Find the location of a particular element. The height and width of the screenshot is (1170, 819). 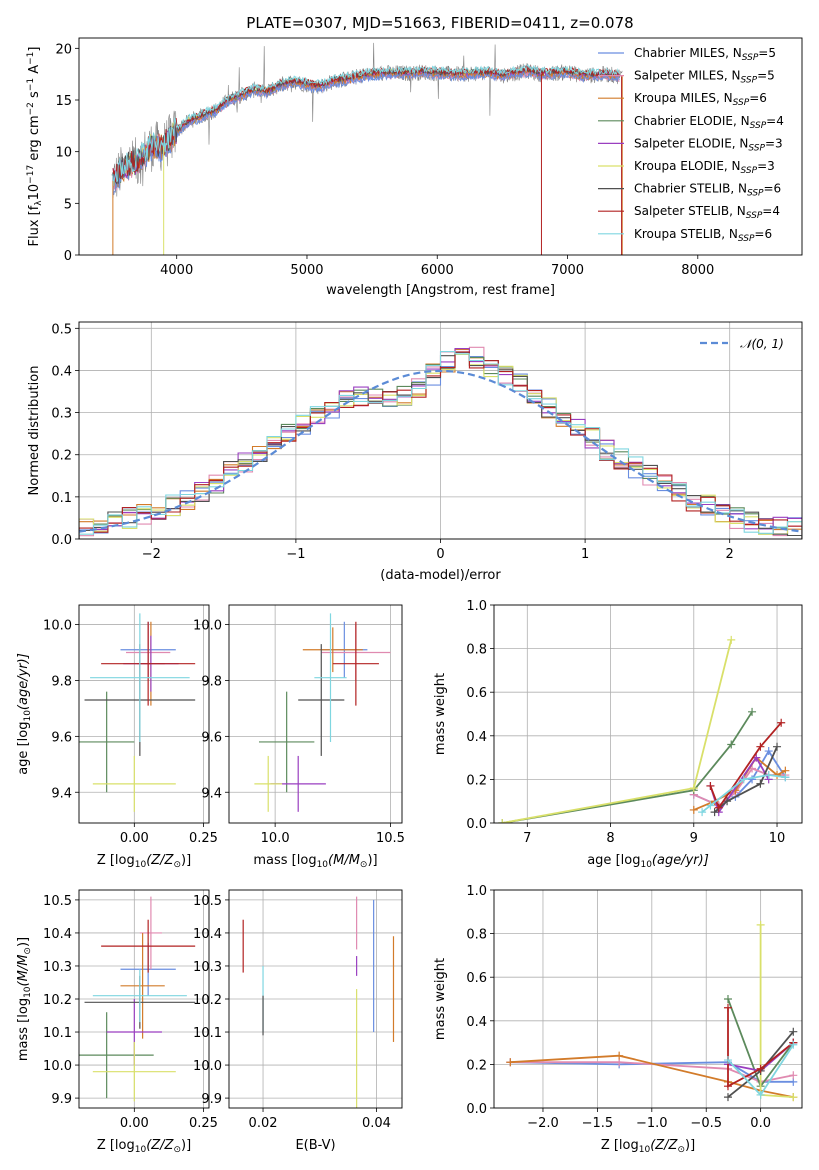

x-tick-label: 0.00 is located at coordinates (134, 838).